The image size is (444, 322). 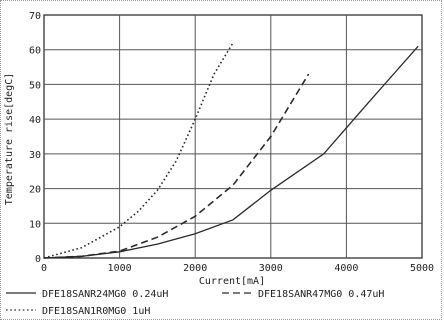 What do you see at coordinates (35, 138) in the screenshot?
I see `y-tick-labels: 0 10 20 30 40 50 60 70` at bounding box center [35, 138].